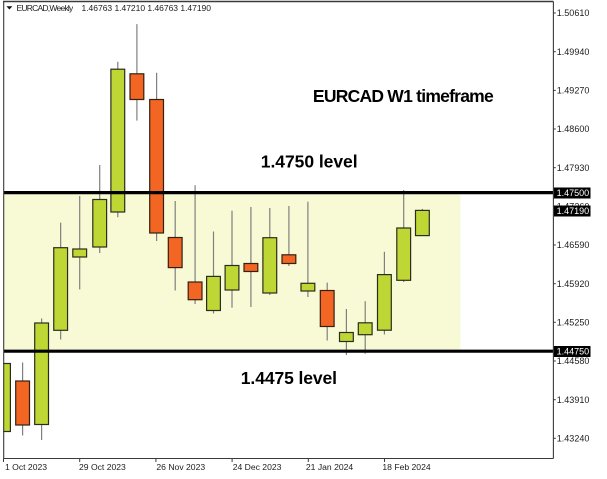 This screenshot has height=479, width=607. I want to click on svg-text: 1.49940, so click(573, 52).